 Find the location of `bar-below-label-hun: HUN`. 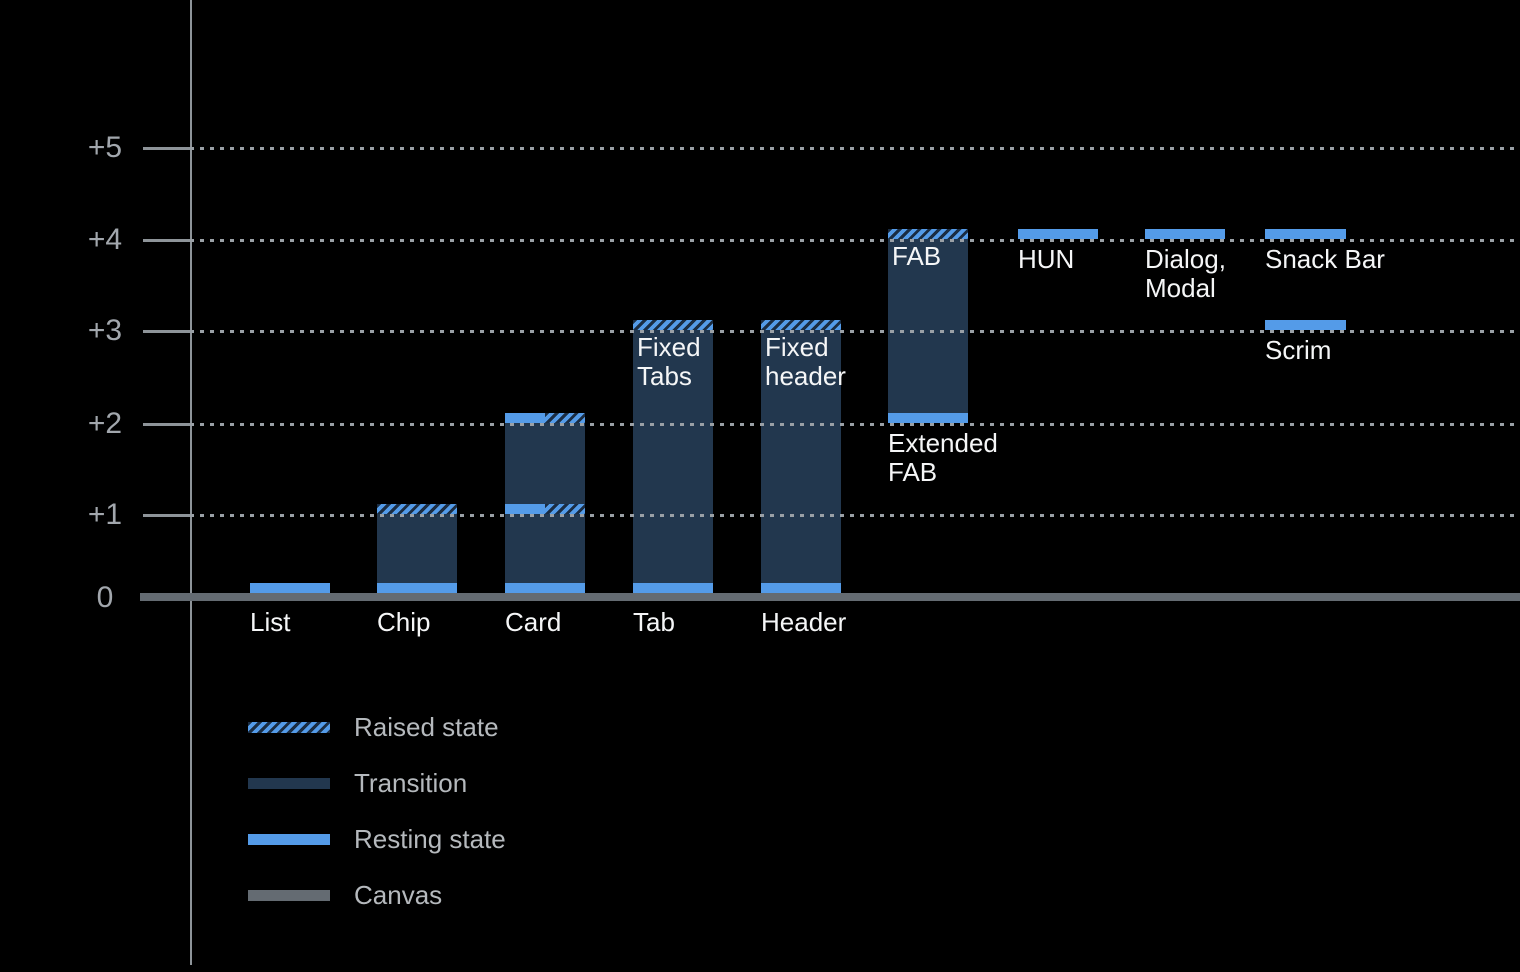

bar-below-label-hun: HUN is located at coordinates (1046, 259).